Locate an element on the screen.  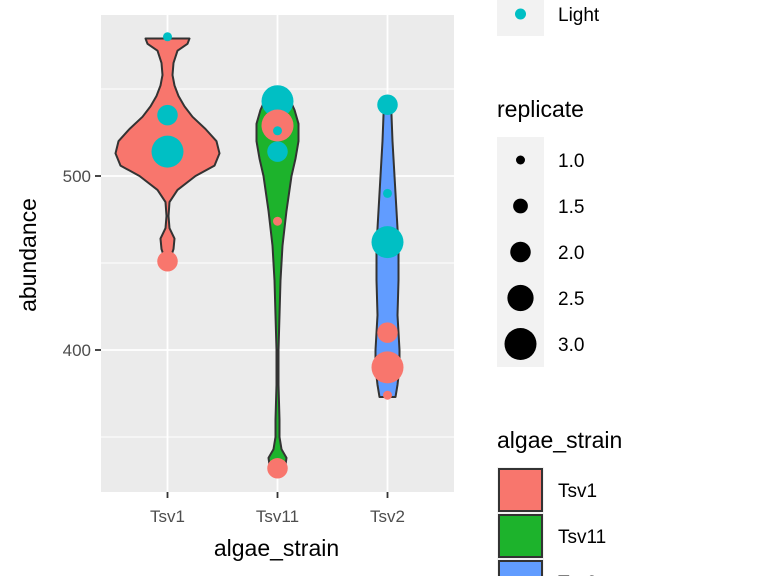
legend-title-replicate: replicate is located at coordinates (540, 109).